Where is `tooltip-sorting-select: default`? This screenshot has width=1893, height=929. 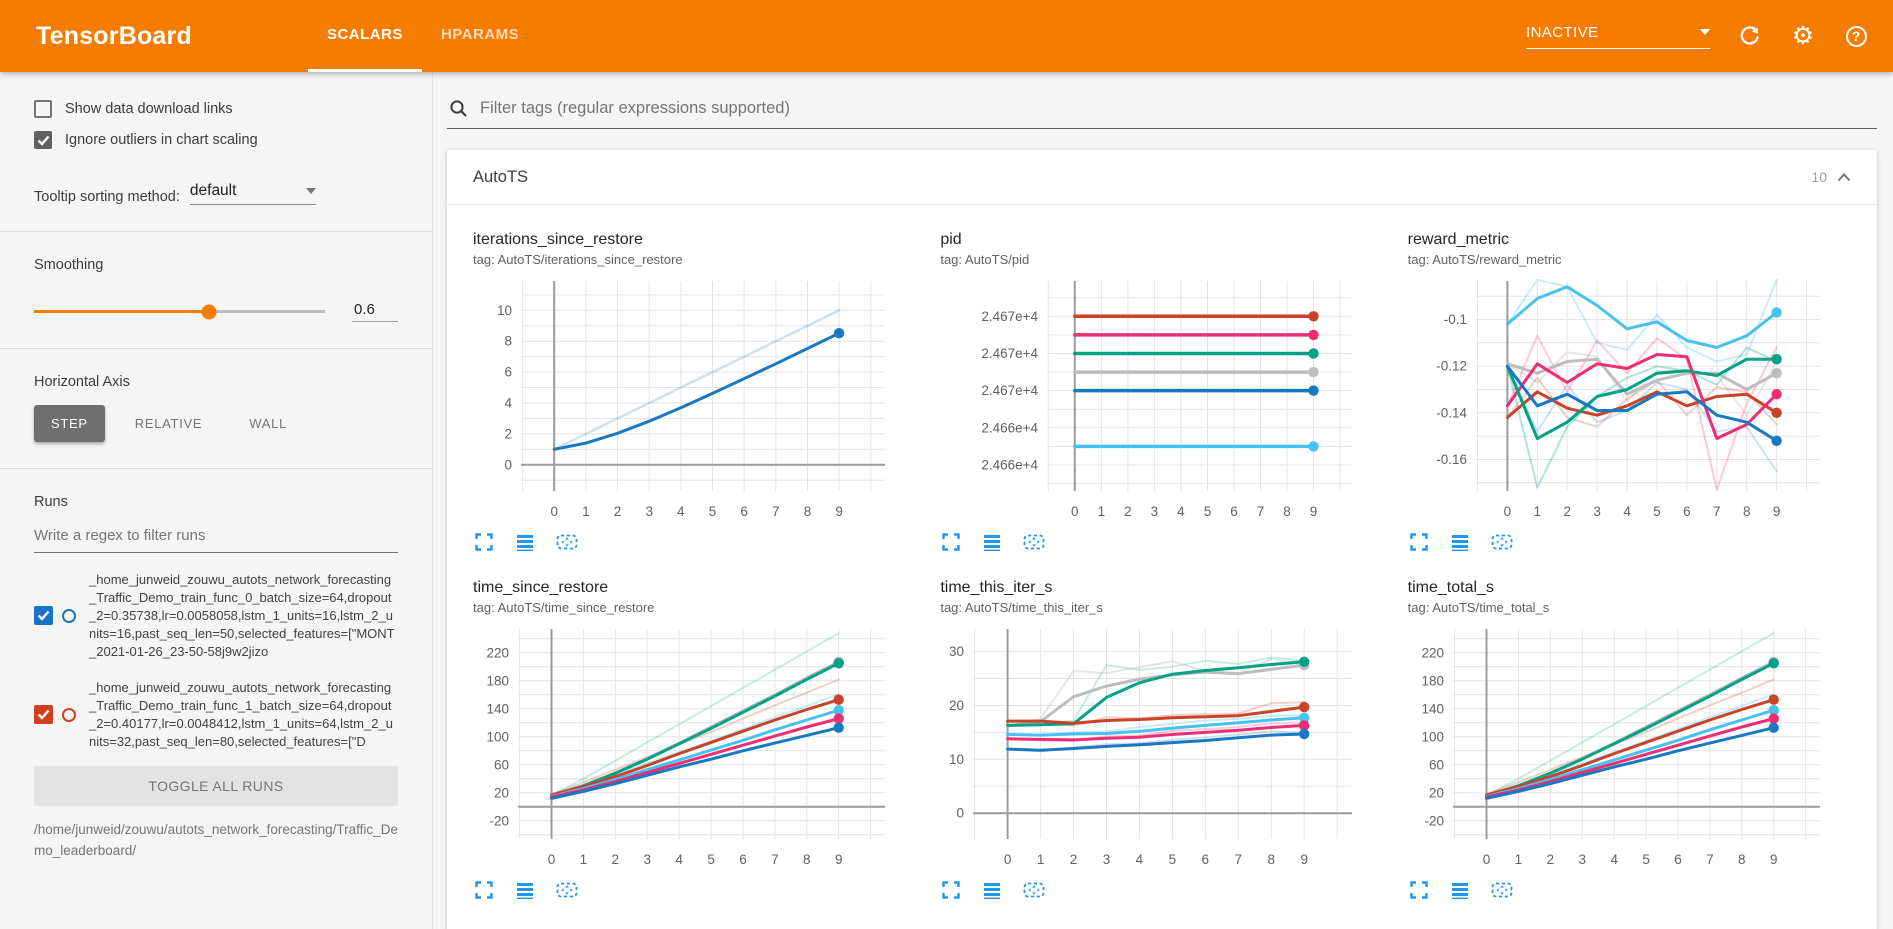
tooltip-sorting-select: default is located at coordinates (252, 193).